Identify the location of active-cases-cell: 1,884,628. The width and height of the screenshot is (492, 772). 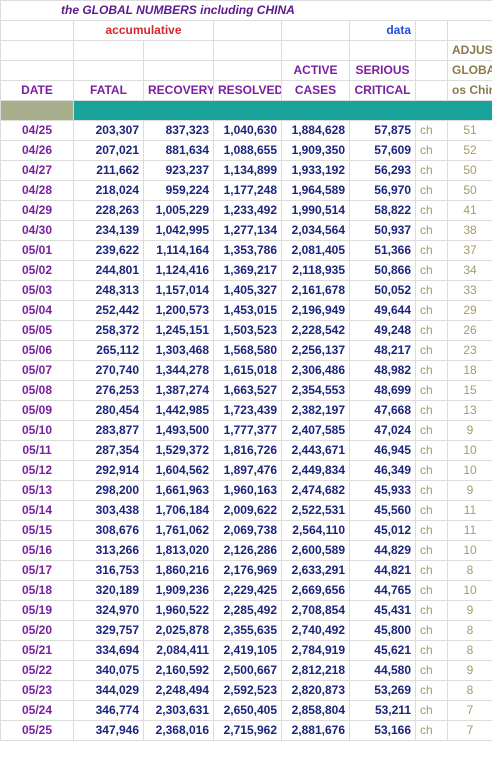
(315, 130).